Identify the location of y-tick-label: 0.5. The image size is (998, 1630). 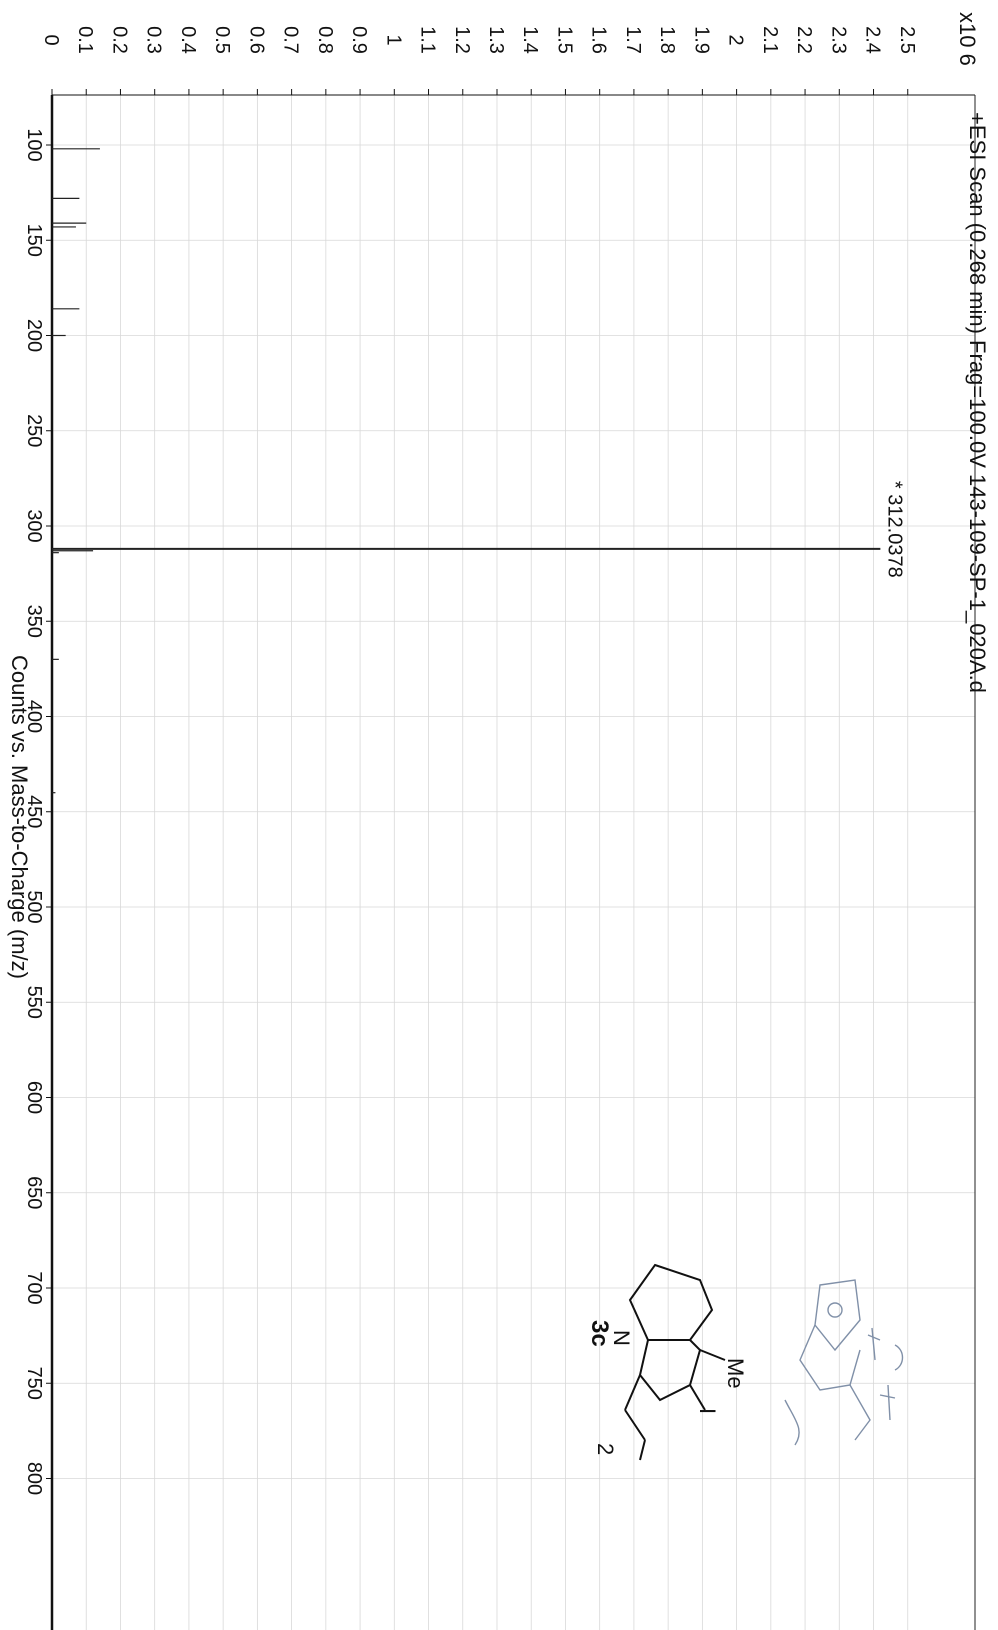
(222, 40).